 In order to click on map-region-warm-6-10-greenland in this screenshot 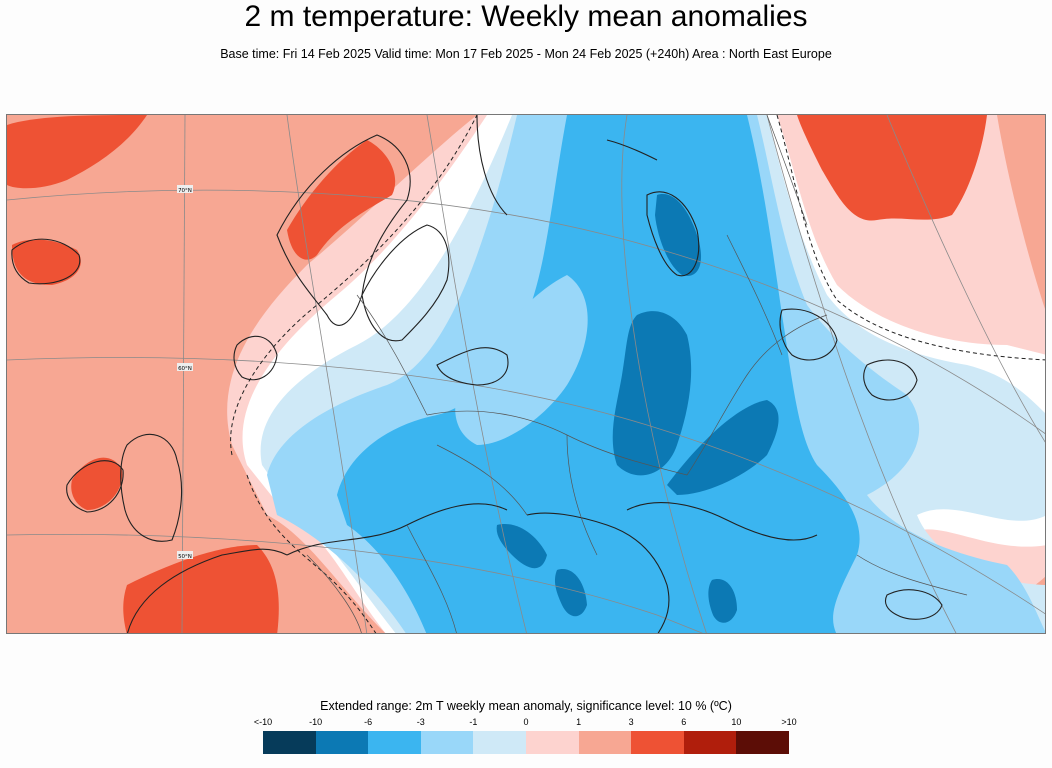, I will do `click(77, 152)`.